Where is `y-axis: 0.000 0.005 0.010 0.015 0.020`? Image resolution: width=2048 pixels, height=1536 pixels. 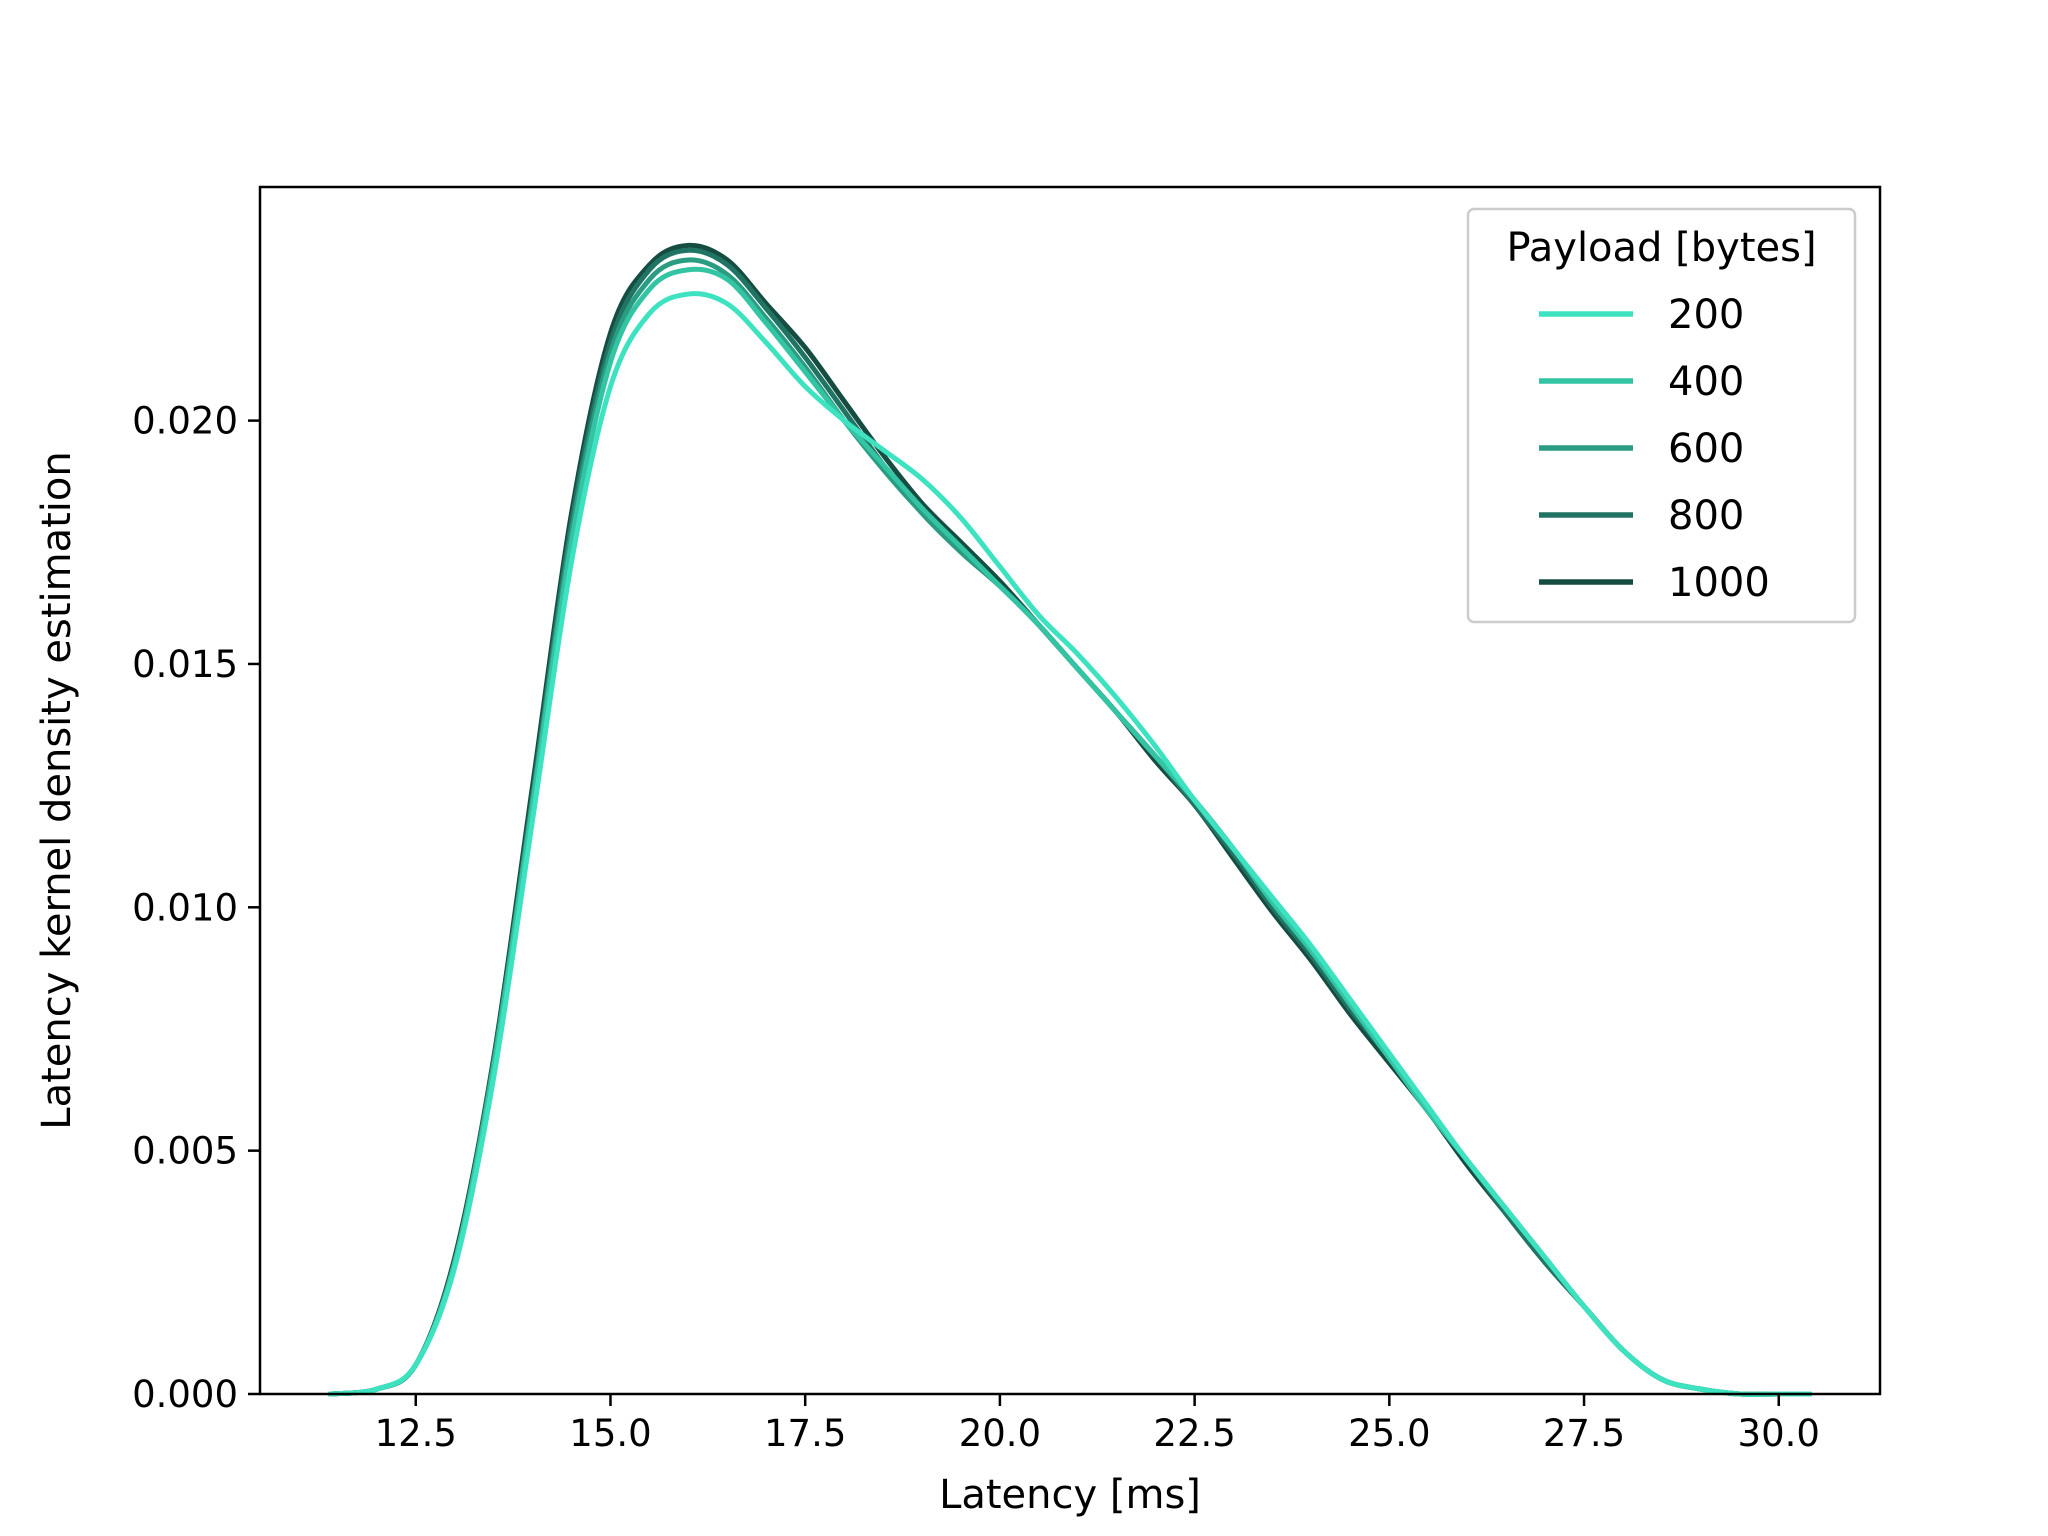 y-axis: 0.000 0.005 0.010 0.015 0.020 is located at coordinates (196, 908).